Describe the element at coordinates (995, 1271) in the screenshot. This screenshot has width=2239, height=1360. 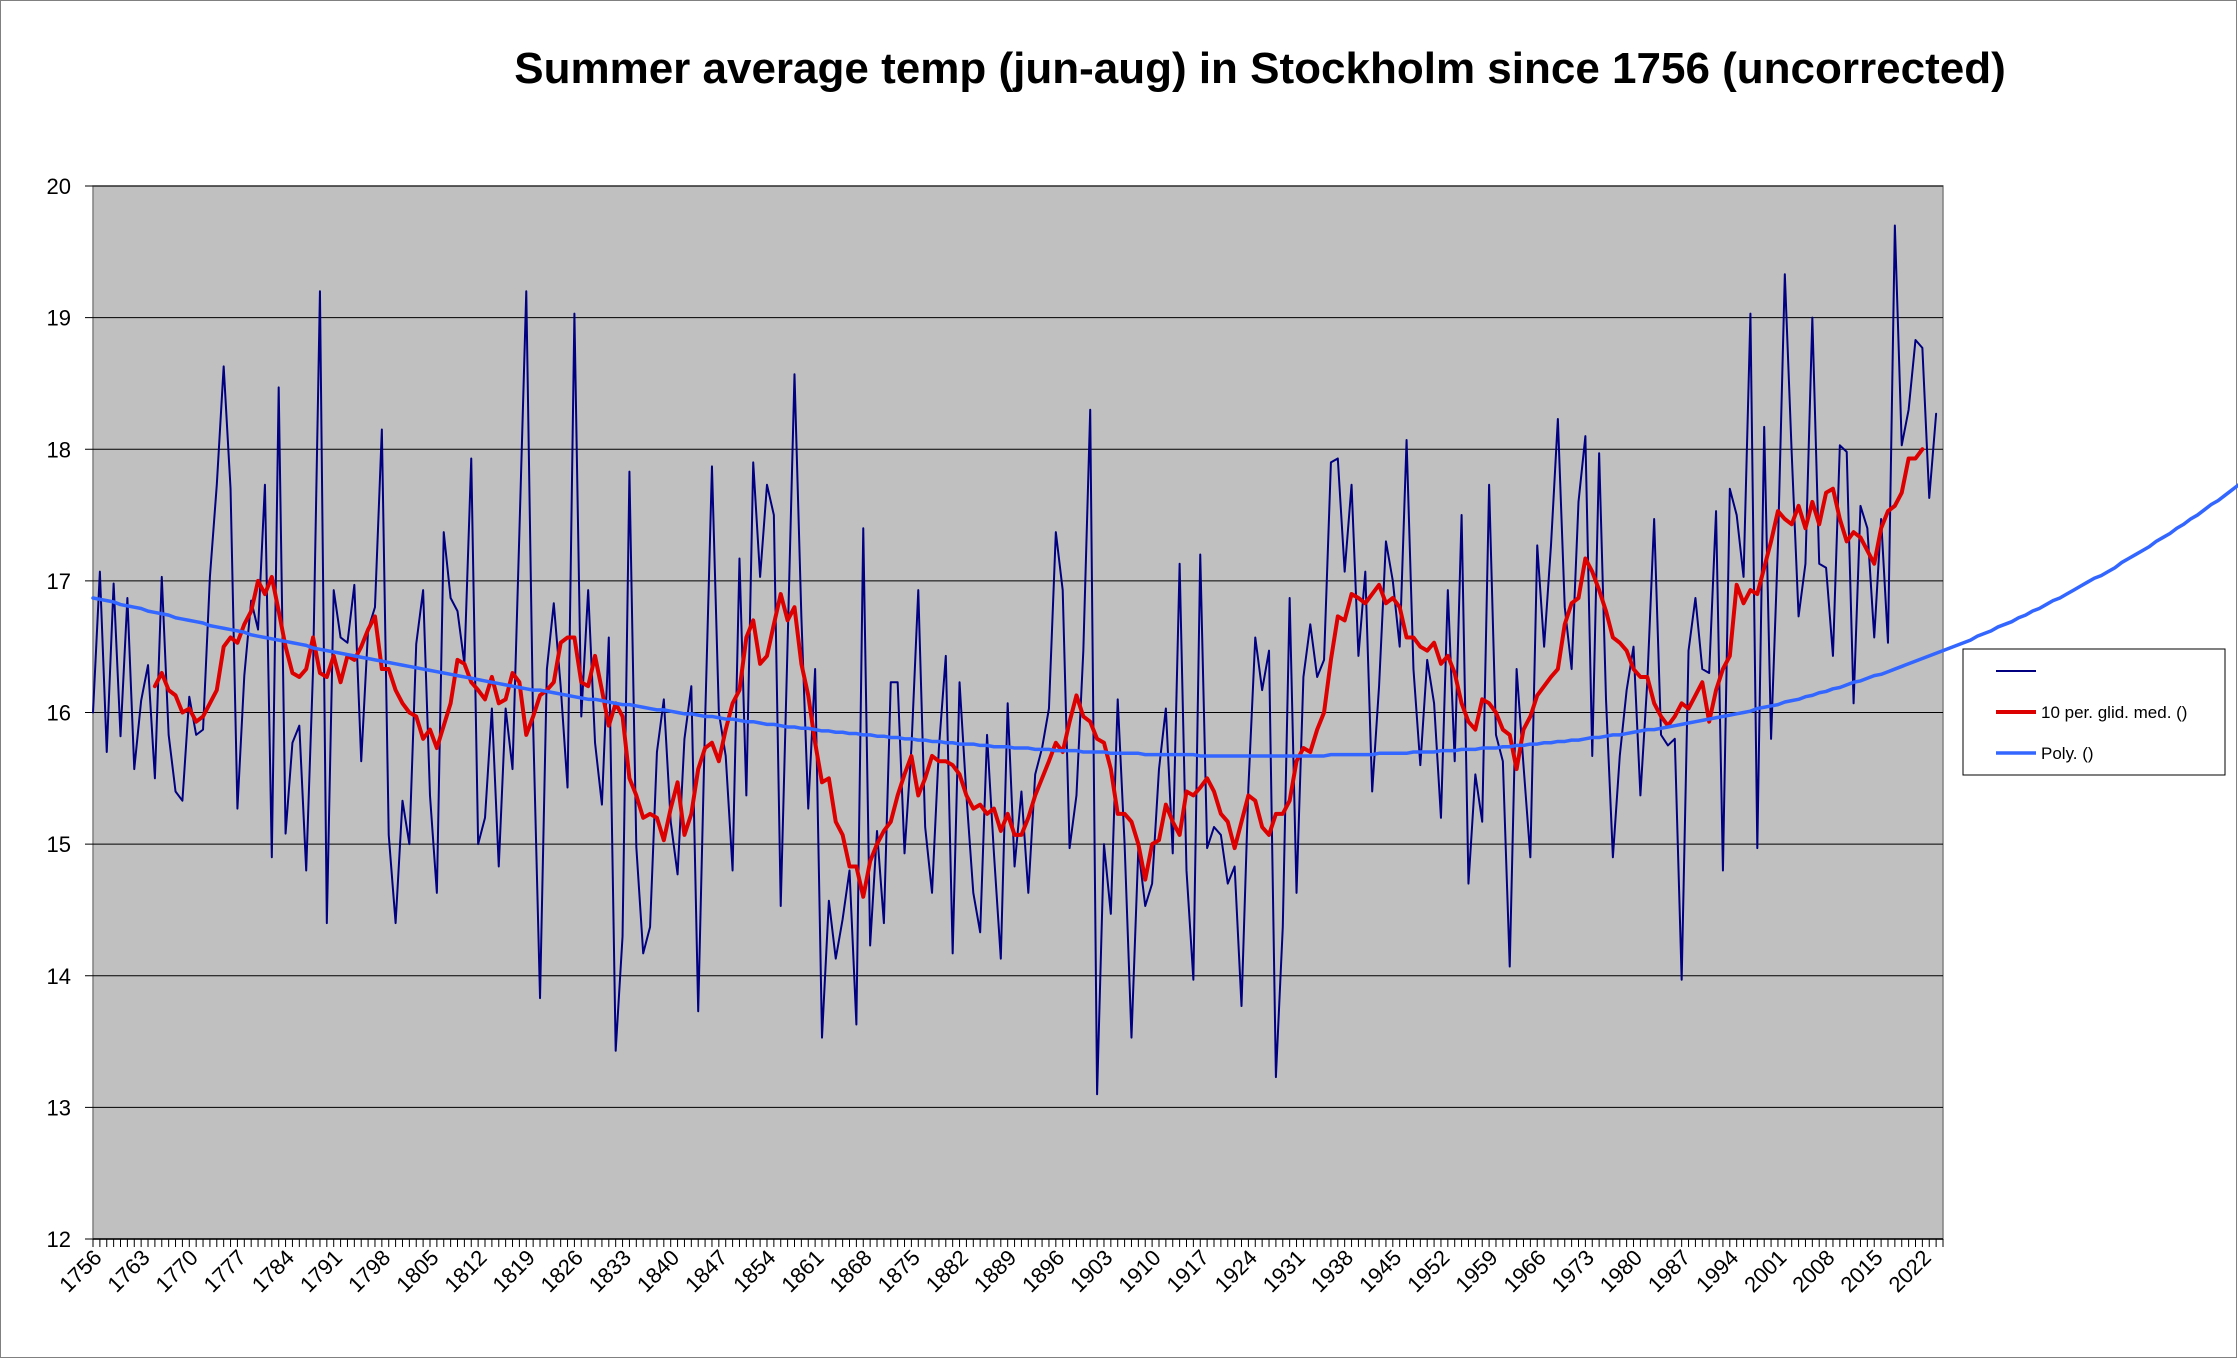
I see `x-tick-label: 1889` at that location.